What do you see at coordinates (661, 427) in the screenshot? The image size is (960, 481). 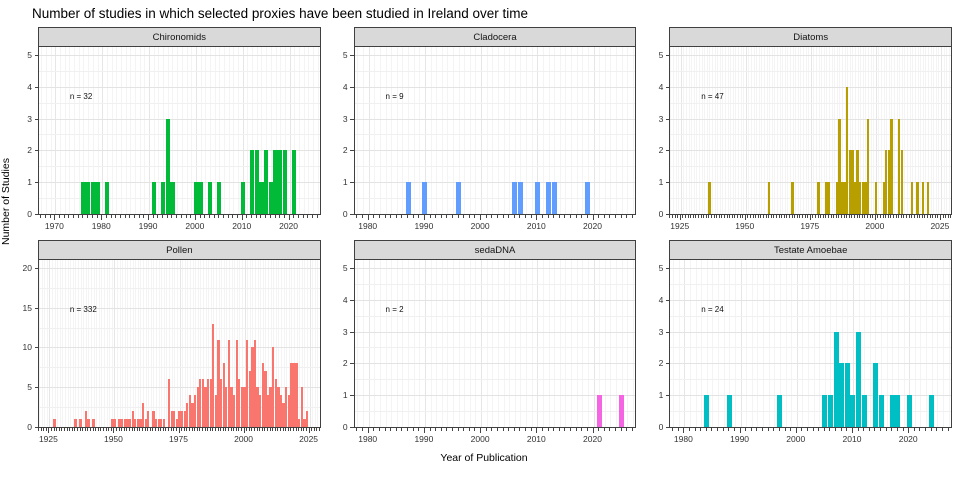 I see `y-tick-label: 0` at bounding box center [661, 427].